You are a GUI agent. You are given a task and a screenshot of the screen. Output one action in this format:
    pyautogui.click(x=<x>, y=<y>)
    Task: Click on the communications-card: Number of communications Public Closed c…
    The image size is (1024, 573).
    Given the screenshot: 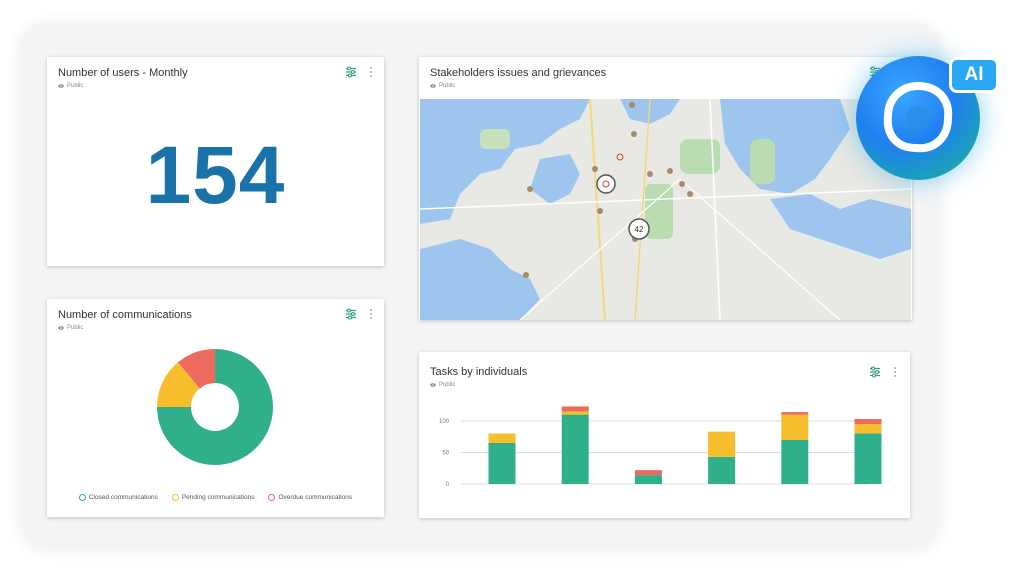 What is the action you would take?
    pyautogui.click(x=215, y=408)
    